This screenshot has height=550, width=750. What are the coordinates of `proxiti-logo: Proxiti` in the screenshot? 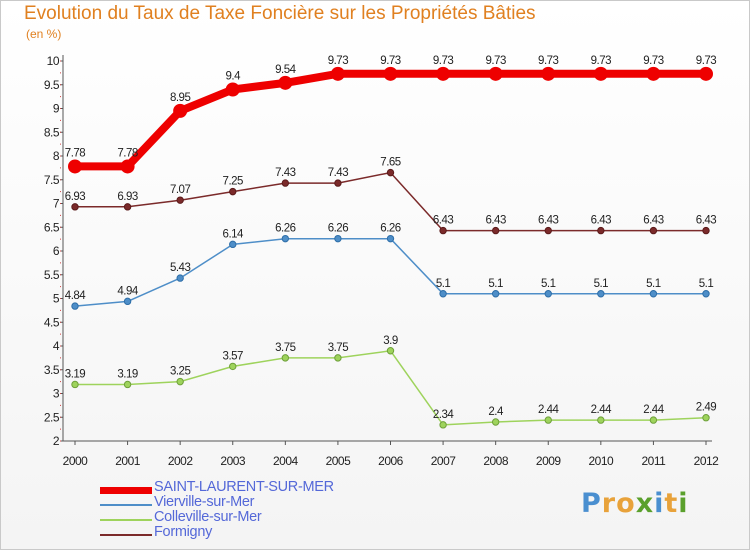 It's located at (635, 503).